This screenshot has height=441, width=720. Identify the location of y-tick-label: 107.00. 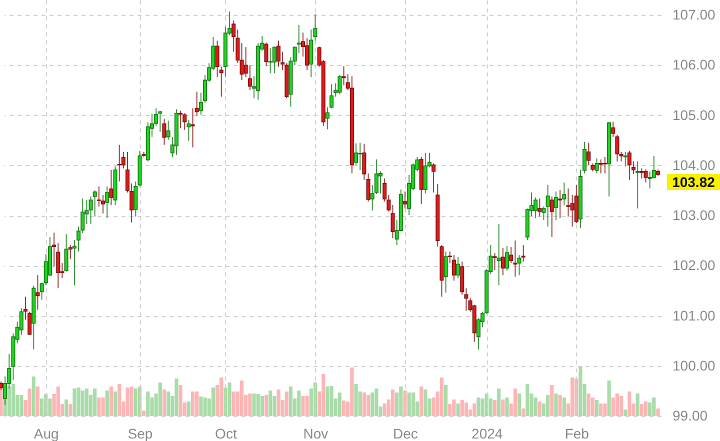
(694, 14).